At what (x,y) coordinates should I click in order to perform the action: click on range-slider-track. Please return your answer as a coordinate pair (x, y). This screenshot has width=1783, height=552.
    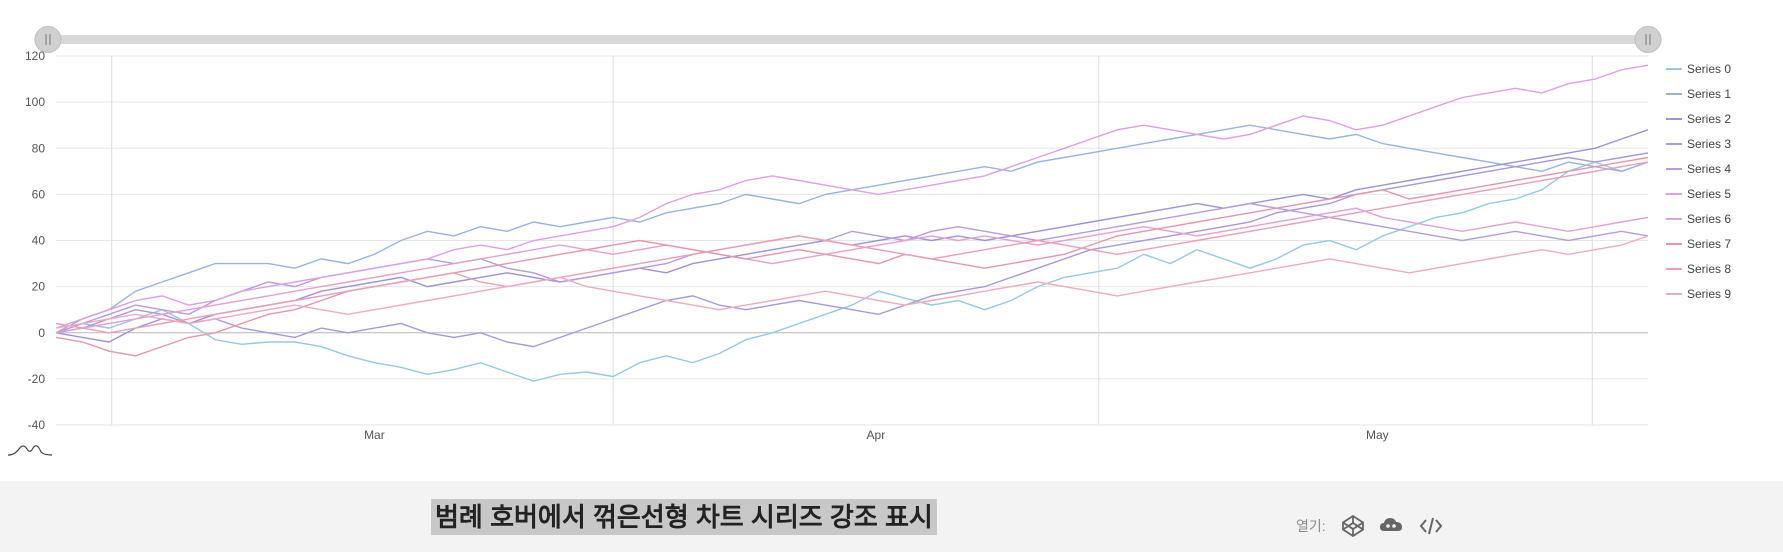
    Looking at the image, I should click on (848, 39).